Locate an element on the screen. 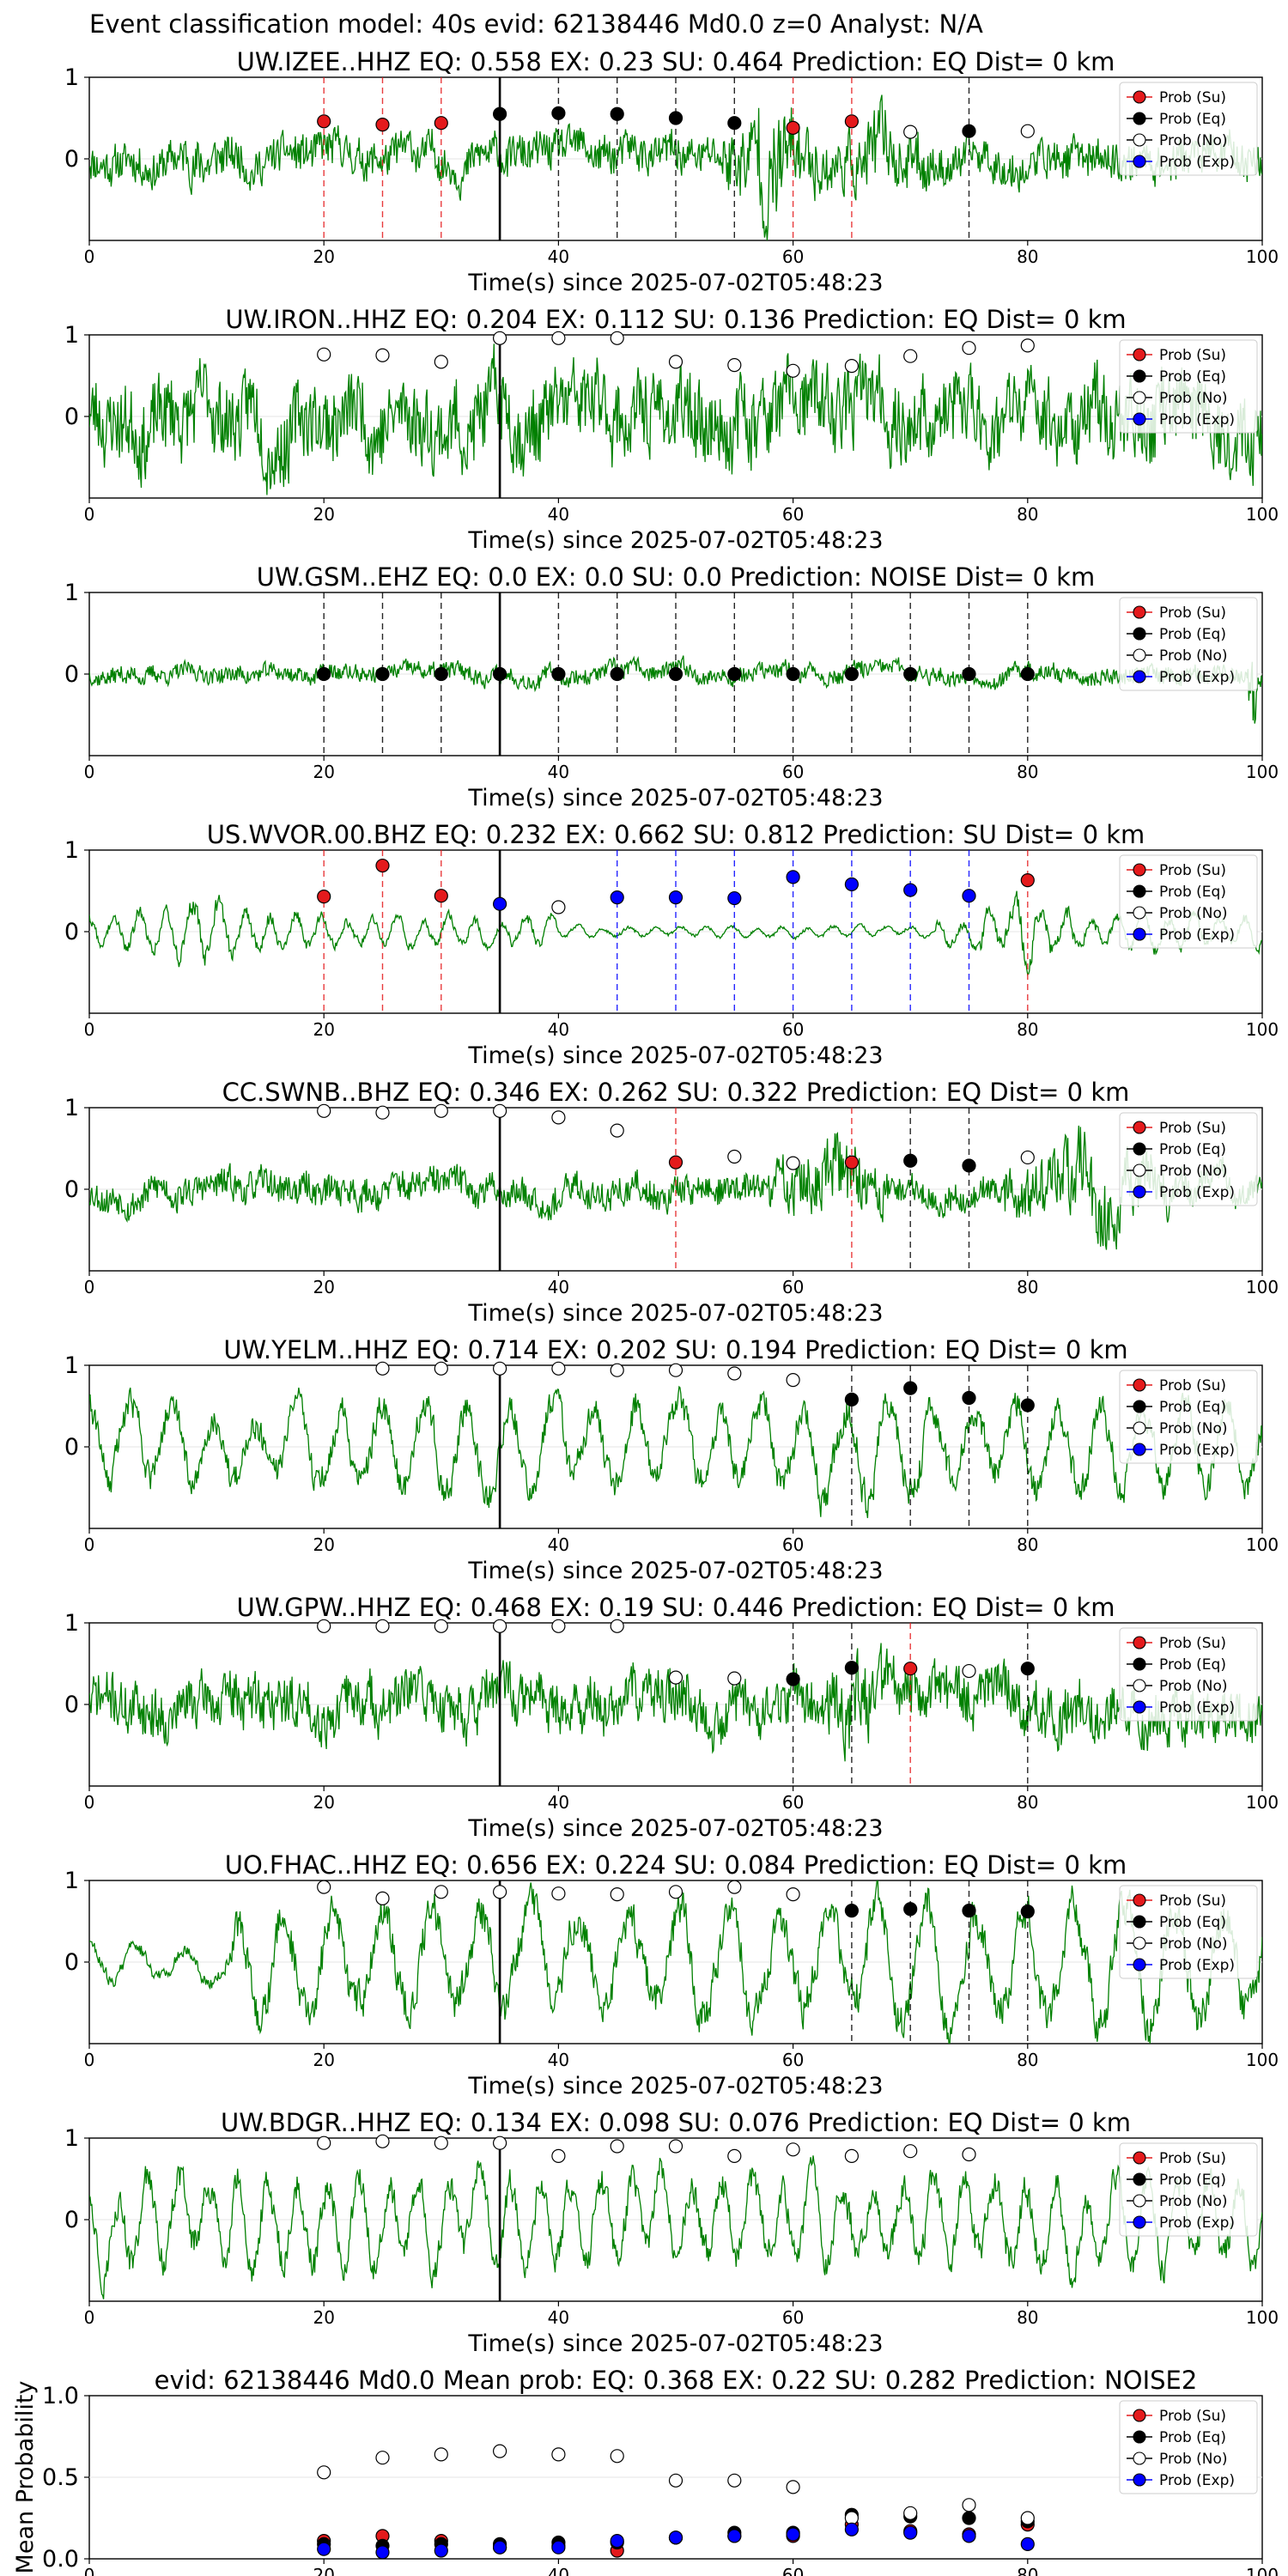 Image resolution: width=1288 pixels, height=2576 pixels. x-tick-label: 80 is located at coordinates (1027, 772).